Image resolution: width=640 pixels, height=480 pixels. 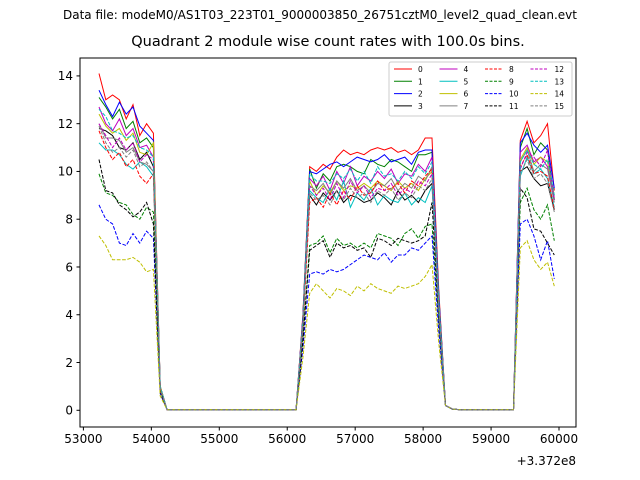 What do you see at coordinates (480, 89) in the screenshot?
I see `legend-frame` at bounding box center [480, 89].